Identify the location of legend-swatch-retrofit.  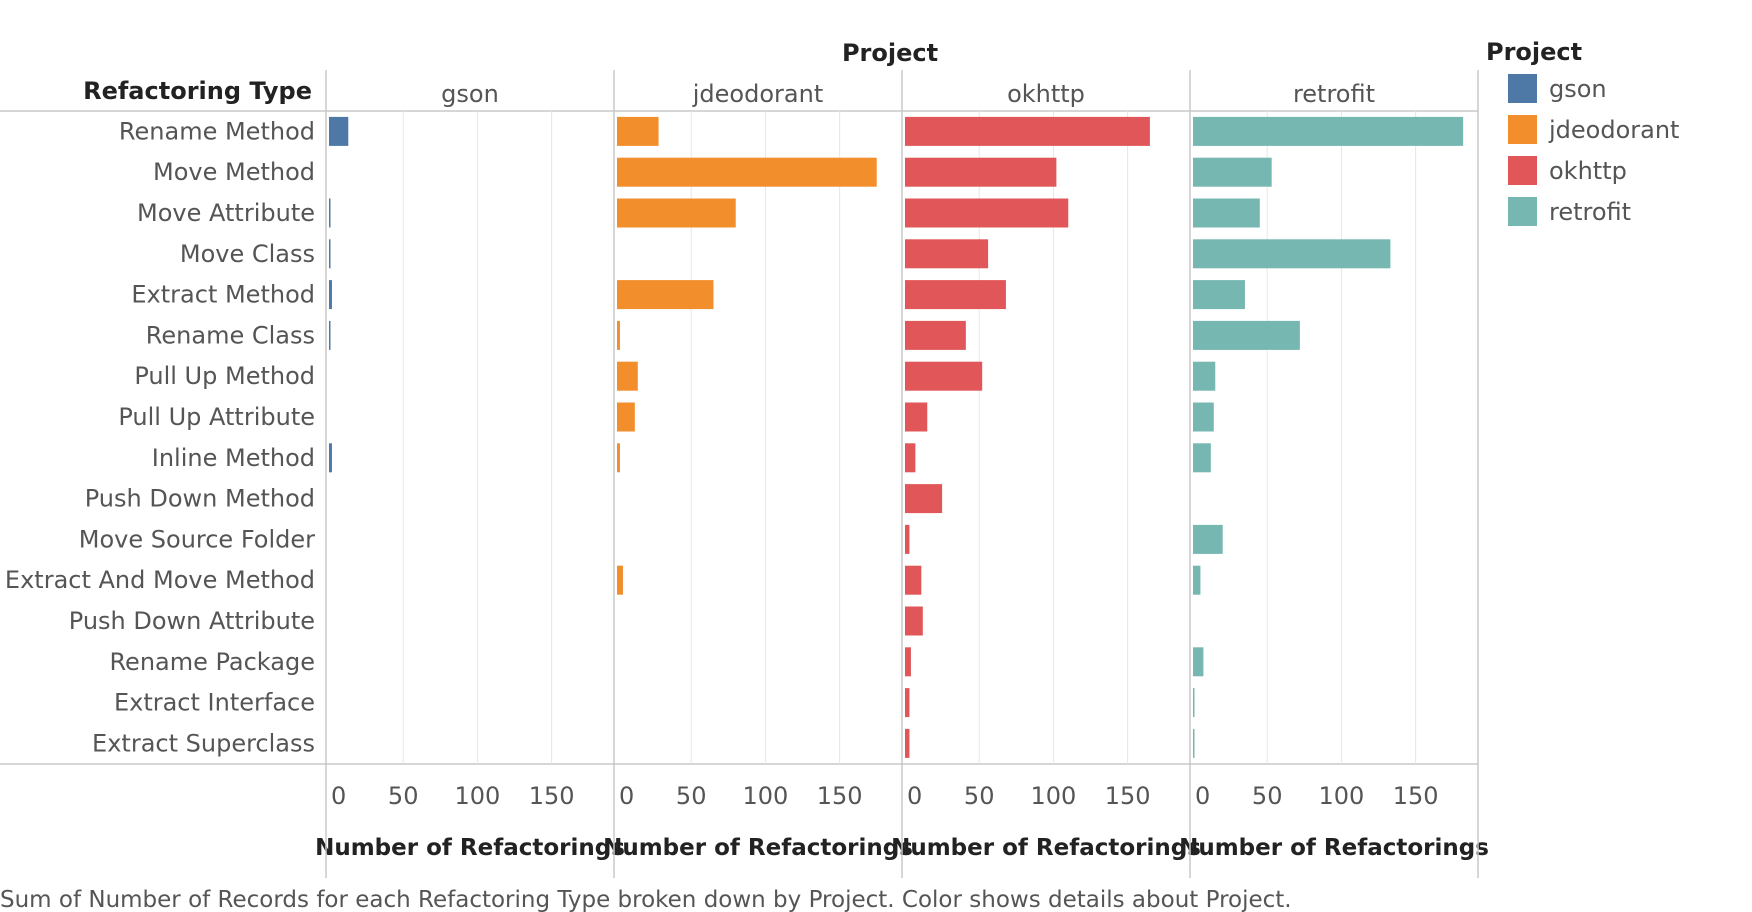
(1522, 211).